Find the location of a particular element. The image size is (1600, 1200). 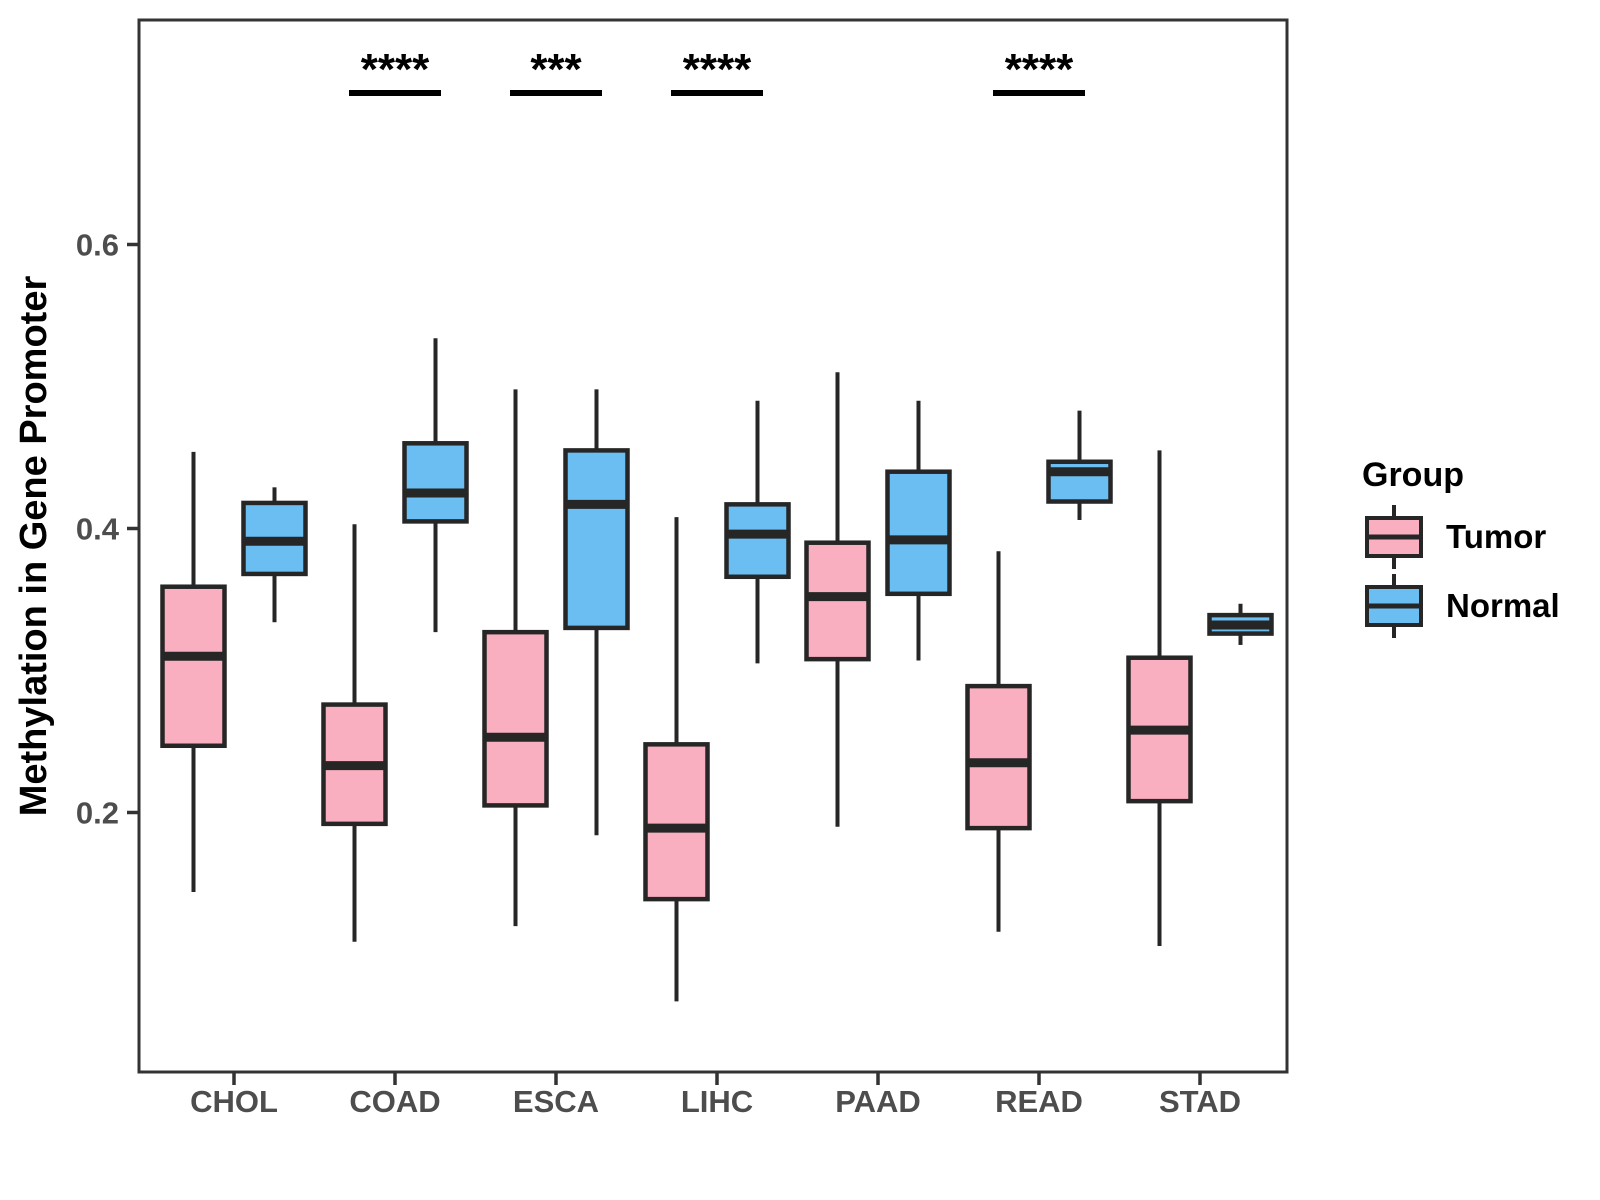

box-LIHC-Tumor is located at coordinates (676, 759).